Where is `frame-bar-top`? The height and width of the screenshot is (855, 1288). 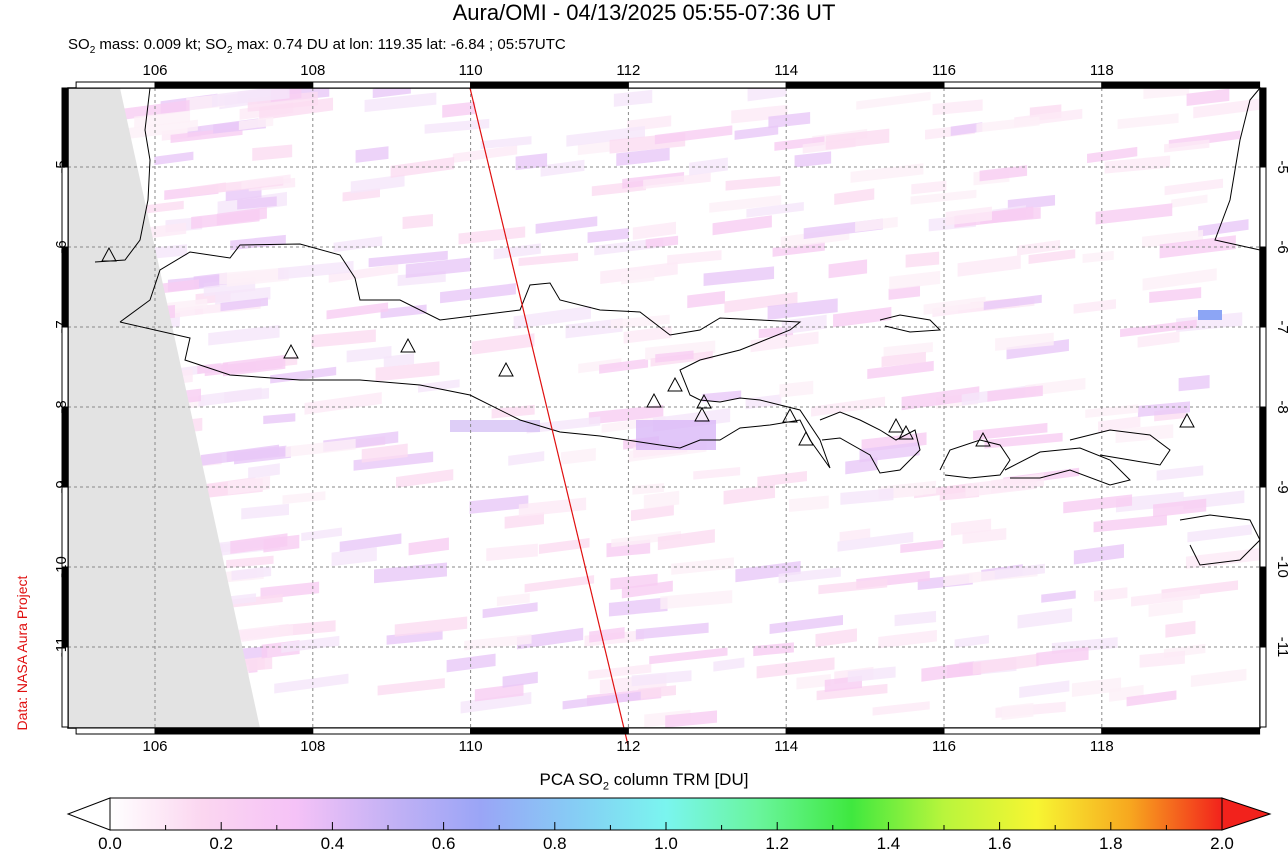
frame-bar-top is located at coordinates (115, 85).